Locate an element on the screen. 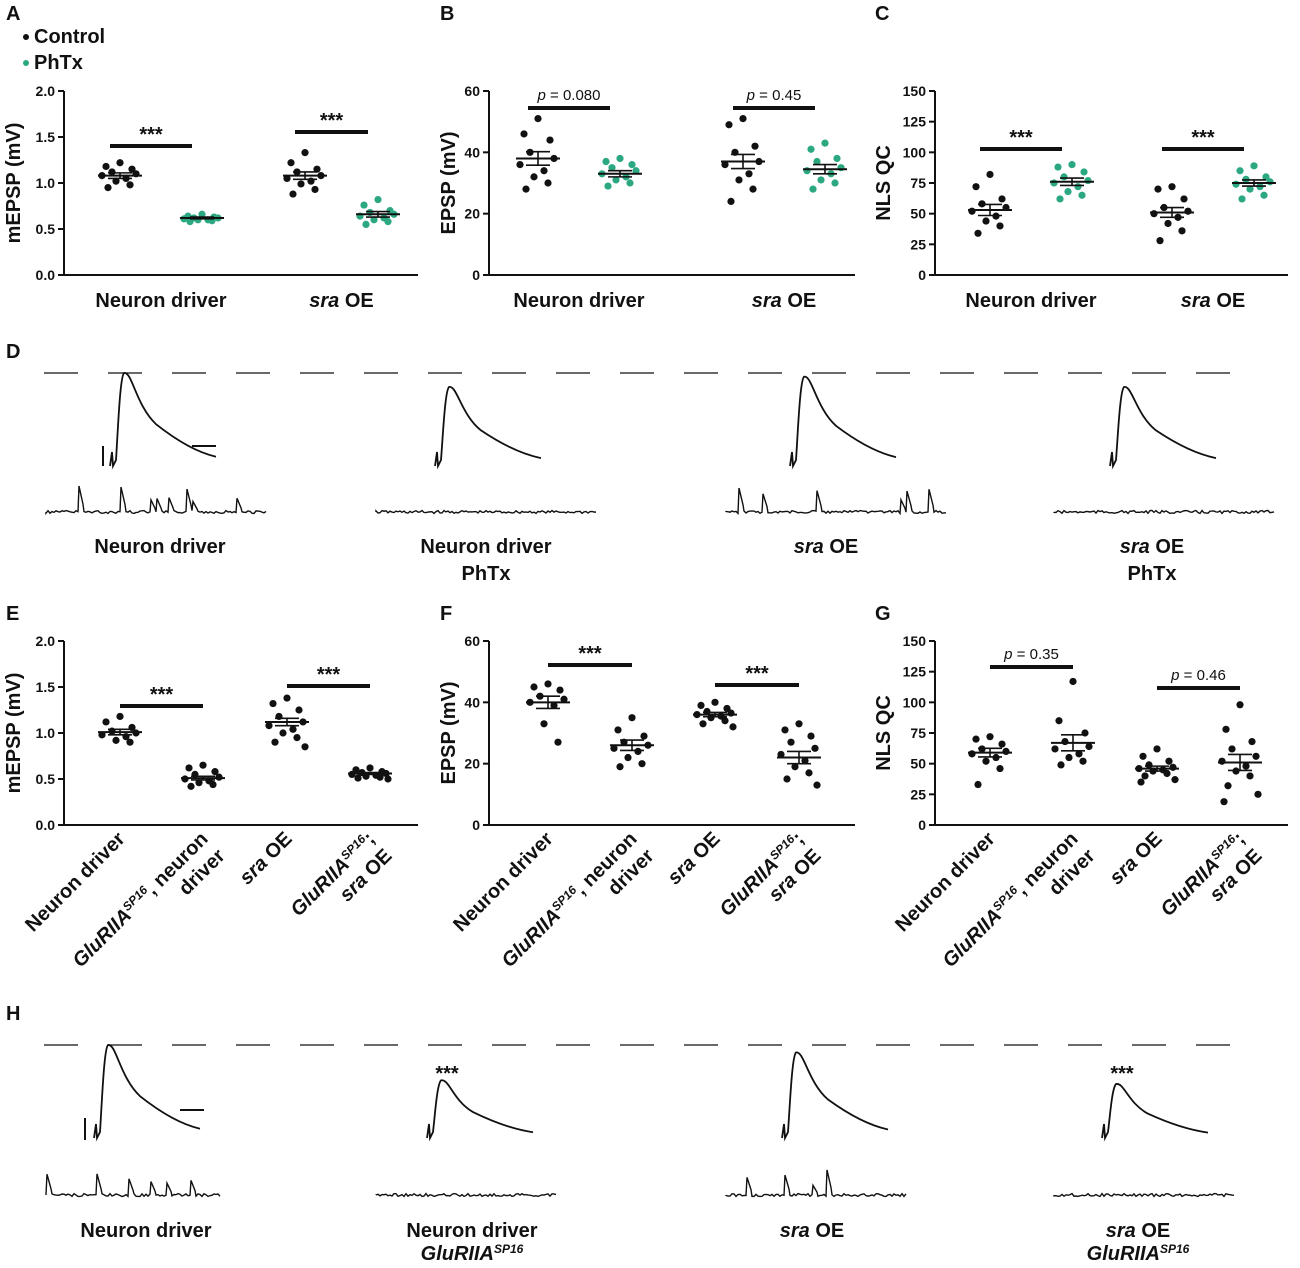 Image resolution: width=1300 pixels, height=1268 pixels. panel-h-trace2-label: sra OE is located at coordinates (812, 1231).